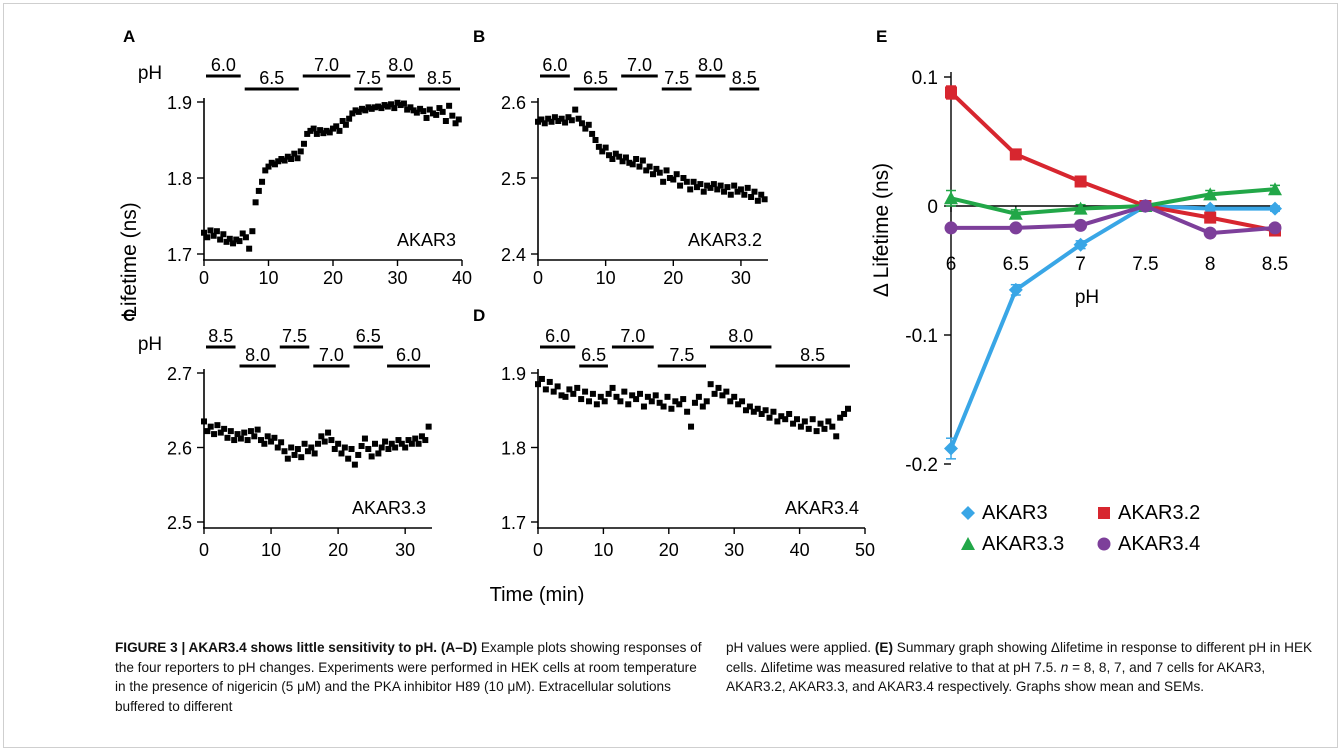 The image size is (1343, 754). I want to click on ph-segment-label: 8.5, so click(439, 78).